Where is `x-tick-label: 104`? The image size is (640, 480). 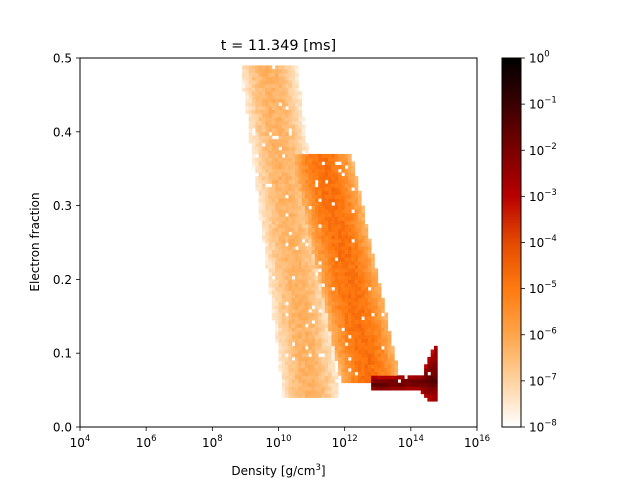
x-tick-label: 104 is located at coordinates (80, 442).